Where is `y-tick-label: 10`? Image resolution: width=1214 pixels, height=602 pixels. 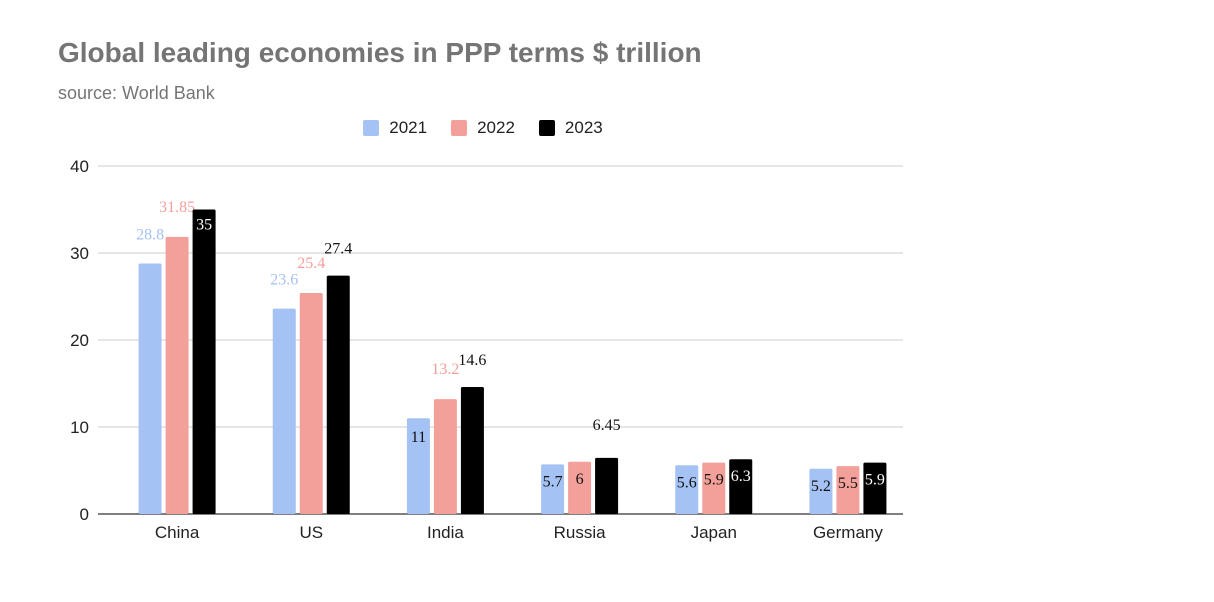
y-tick-label: 10 is located at coordinates (79, 427).